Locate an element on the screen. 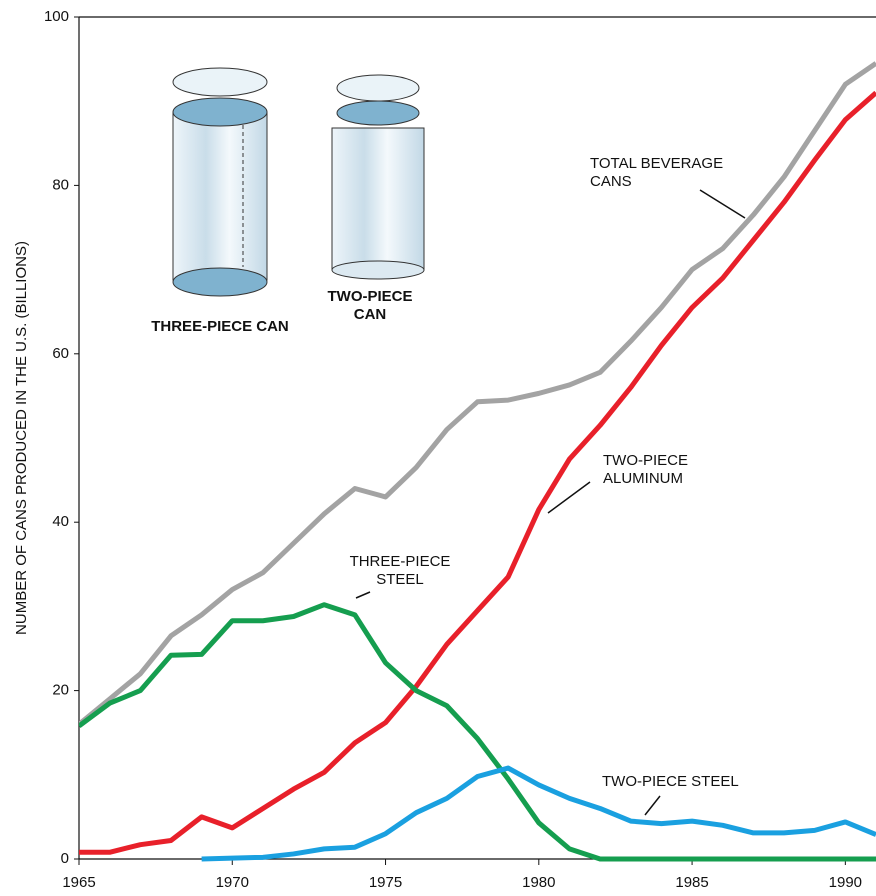 The image size is (876, 896). series-label: TOTAL BEVERAGE CANS is located at coordinates (657, 172).